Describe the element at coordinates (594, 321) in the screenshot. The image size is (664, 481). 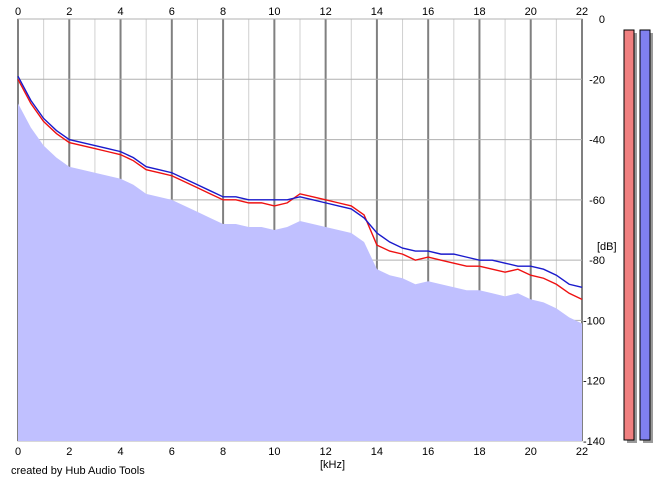
I see `y-tick-label: -100` at that location.